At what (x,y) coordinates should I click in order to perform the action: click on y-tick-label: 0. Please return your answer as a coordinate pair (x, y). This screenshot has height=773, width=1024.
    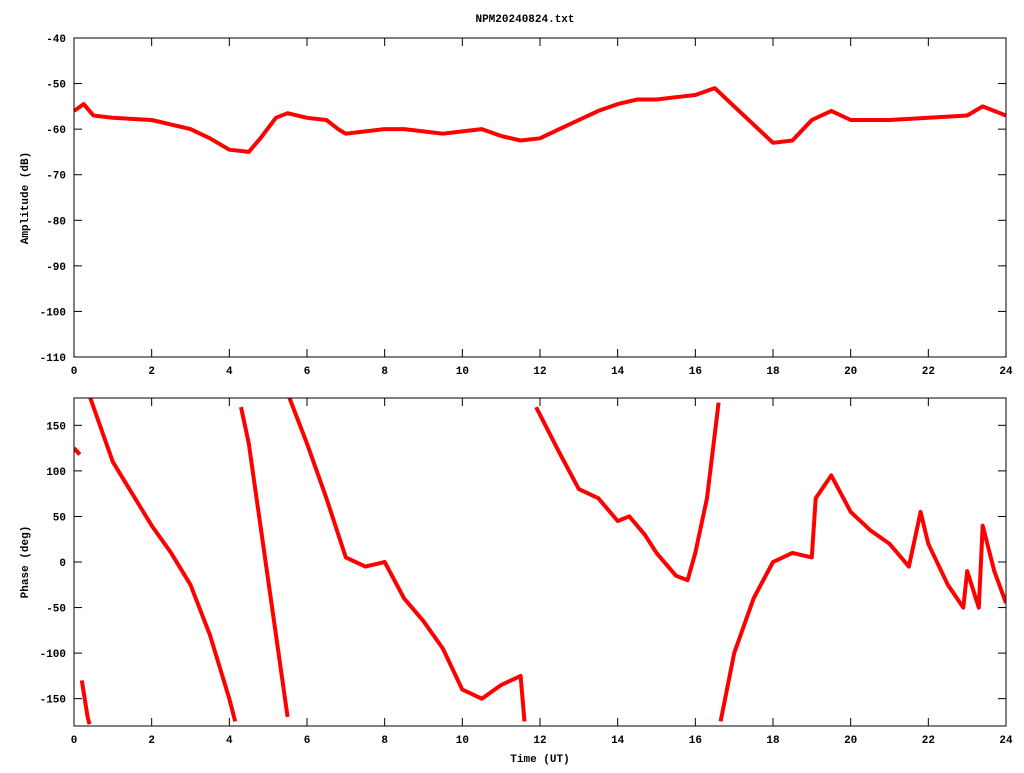
    Looking at the image, I should click on (62, 564).